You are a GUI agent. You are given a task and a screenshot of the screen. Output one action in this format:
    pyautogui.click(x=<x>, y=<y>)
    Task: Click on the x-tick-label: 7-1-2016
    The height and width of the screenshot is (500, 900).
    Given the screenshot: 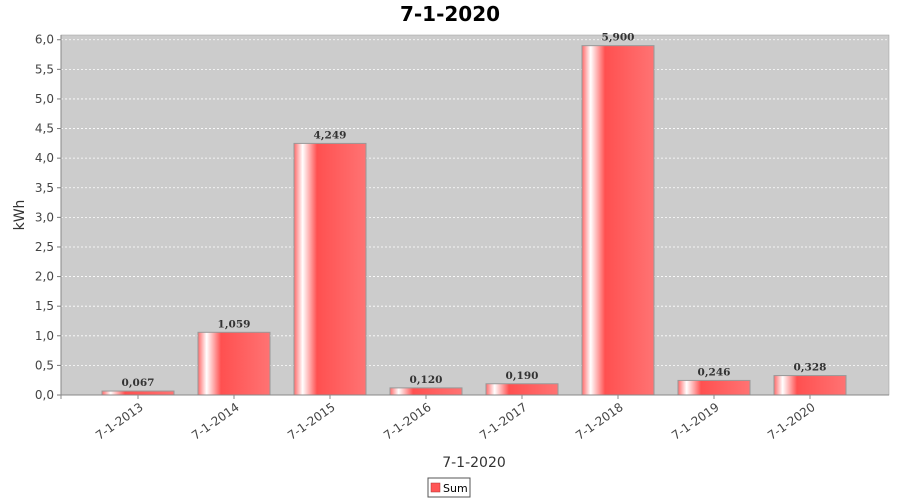 What is the action you would take?
    pyautogui.click(x=407, y=421)
    